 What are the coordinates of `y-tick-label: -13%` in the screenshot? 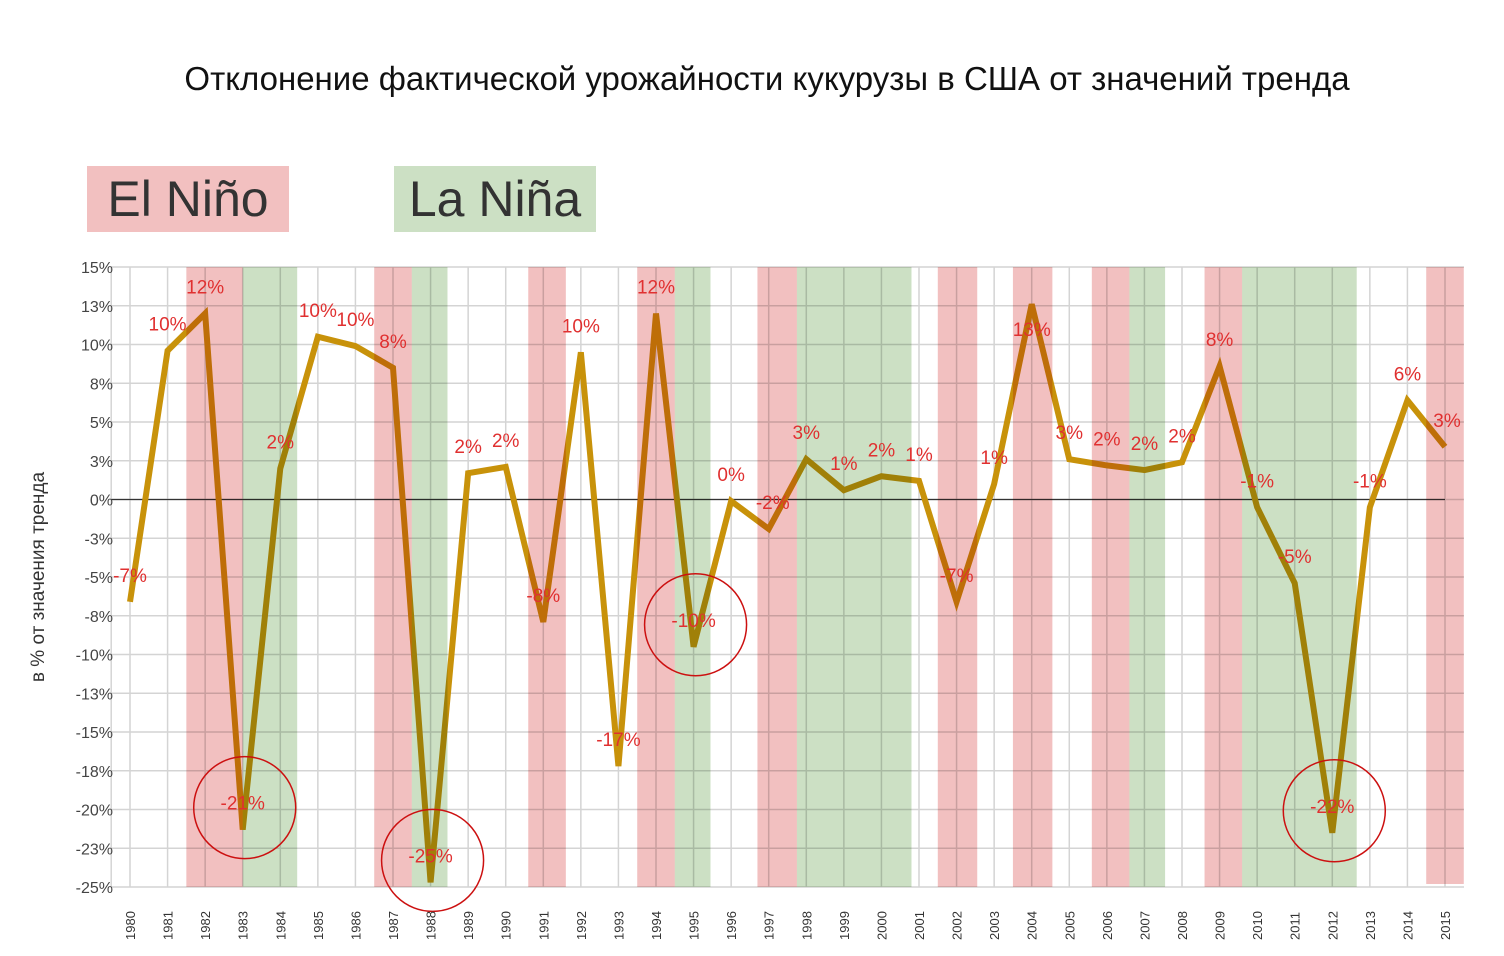 It's located at (94, 694).